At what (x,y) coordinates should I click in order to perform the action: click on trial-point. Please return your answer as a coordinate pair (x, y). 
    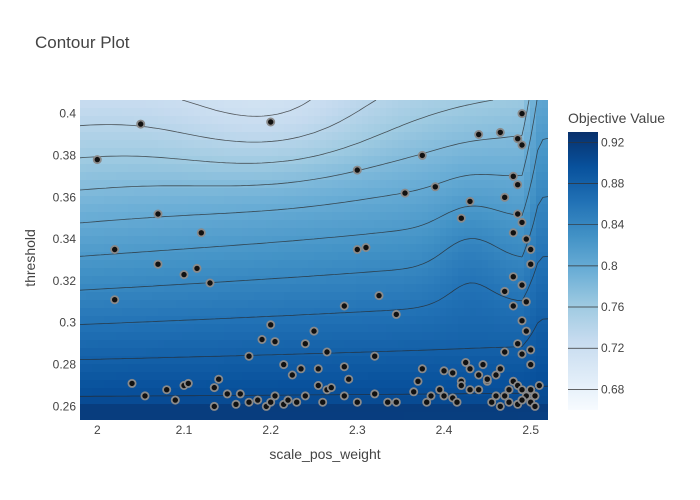
    Looking at the image, I should click on (531, 264).